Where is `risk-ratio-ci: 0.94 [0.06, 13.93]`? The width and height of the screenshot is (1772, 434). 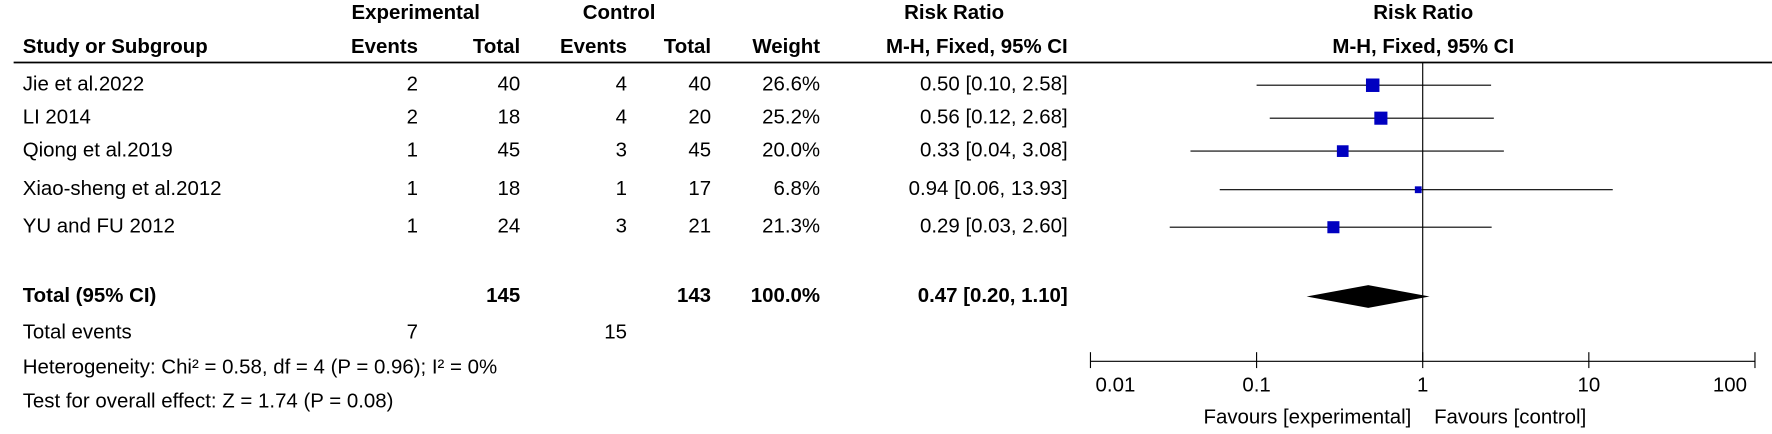 risk-ratio-ci: 0.94 [0.06, 13.93] is located at coordinates (988, 188).